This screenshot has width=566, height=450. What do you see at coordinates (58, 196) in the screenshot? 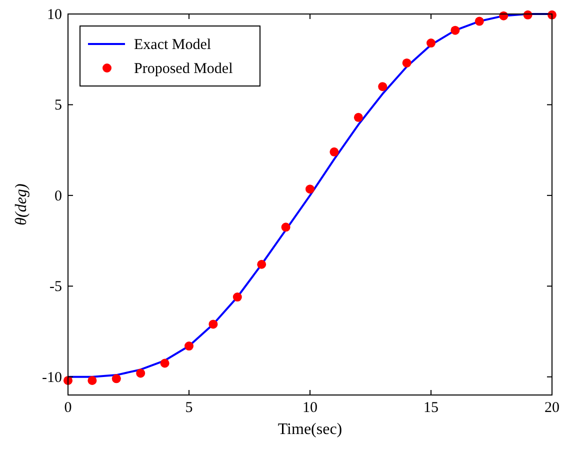
I see `y-tick-label: 0` at bounding box center [58, 196].